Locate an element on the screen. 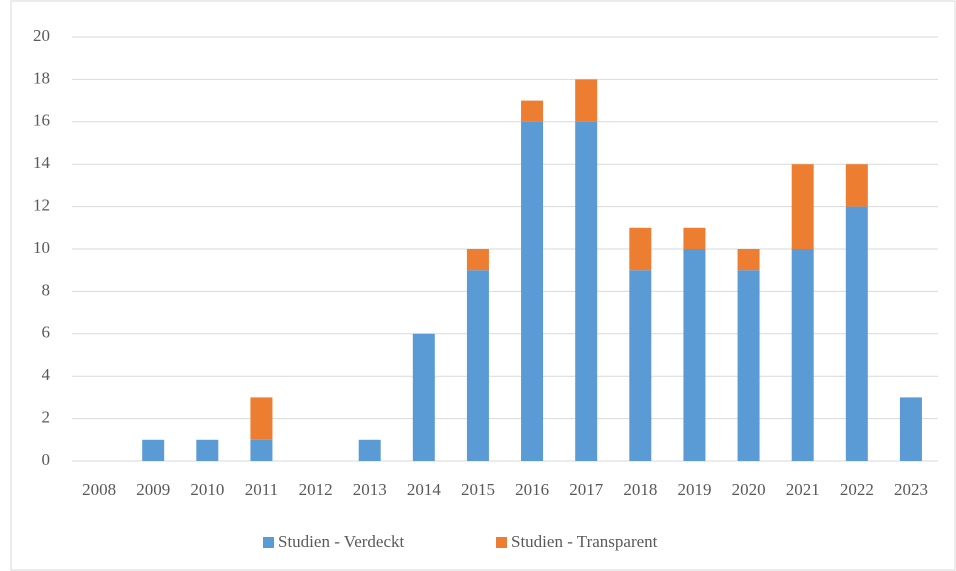  x-tick-label: 2021 is located at coordinates (803, 489).